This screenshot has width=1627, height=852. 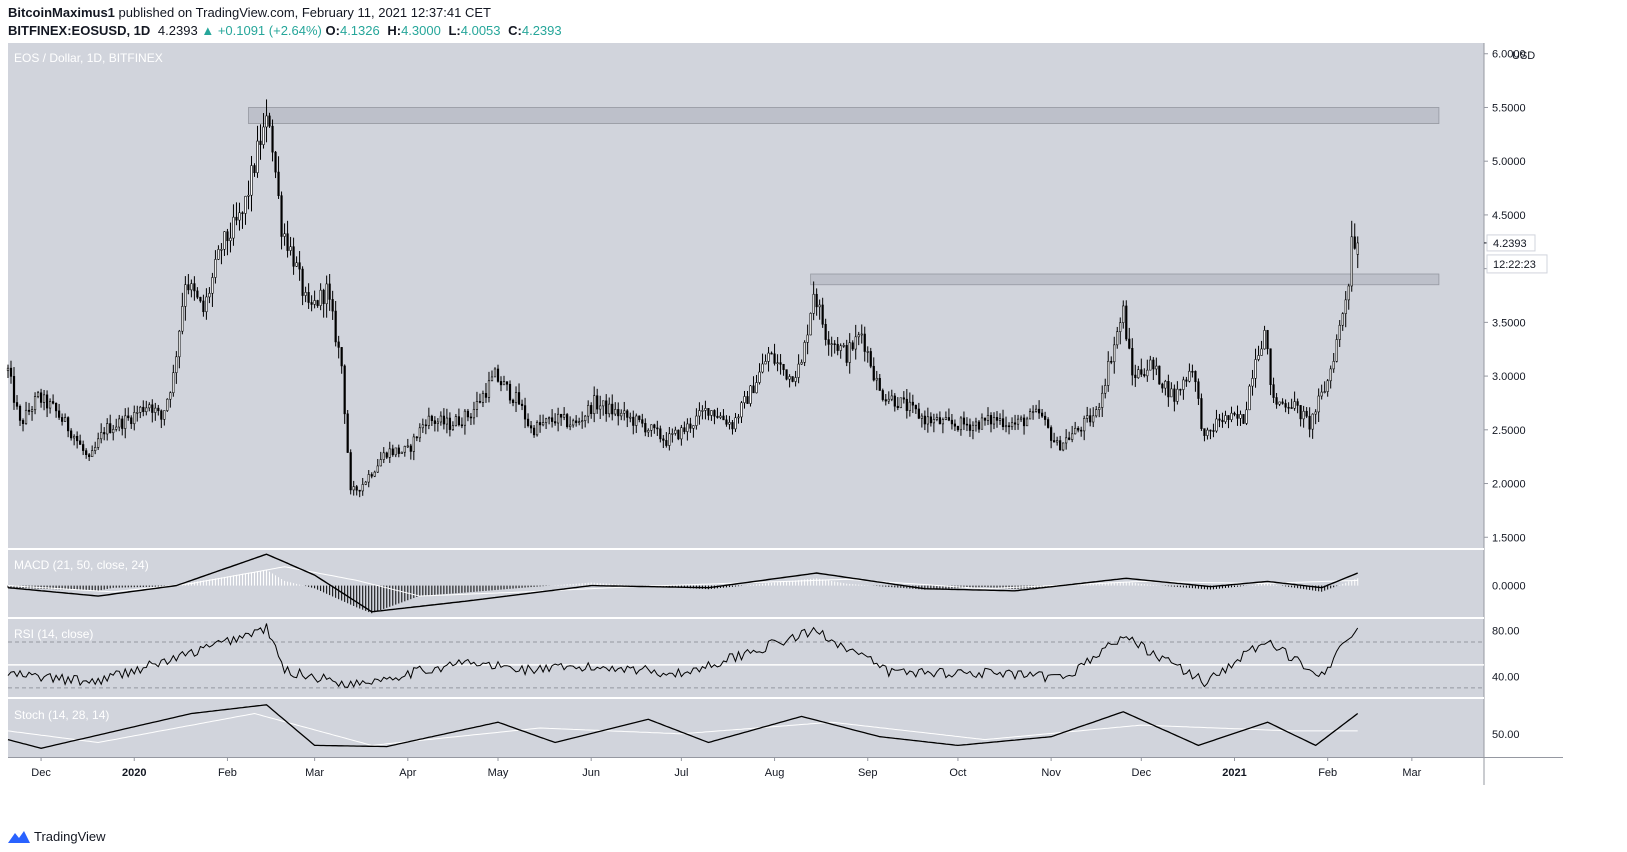 I want to click on macd-line, so click(x=682, y=583).